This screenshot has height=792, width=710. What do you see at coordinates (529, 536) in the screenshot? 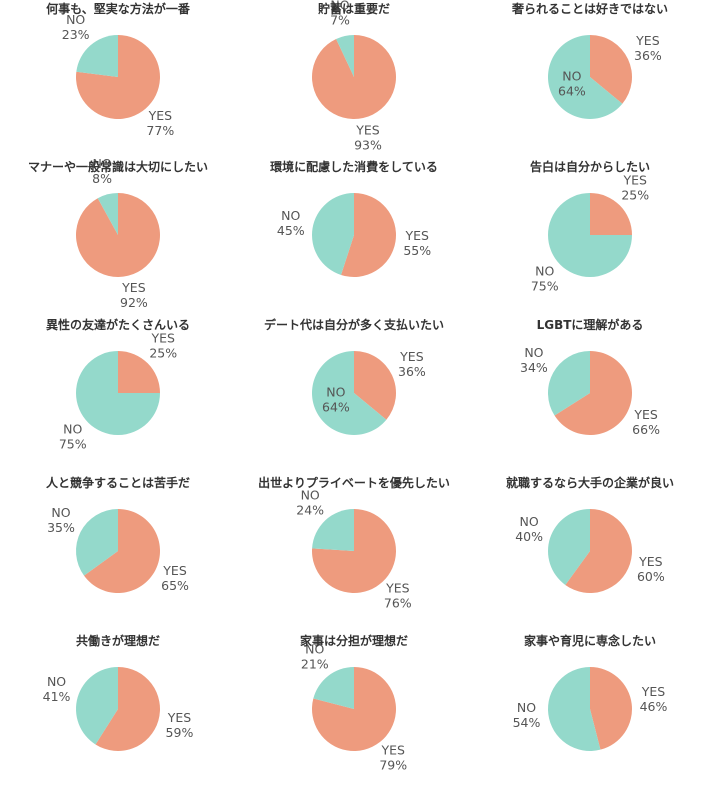
I see `pie-value-label: 40%` at bounding box center [529, 536].